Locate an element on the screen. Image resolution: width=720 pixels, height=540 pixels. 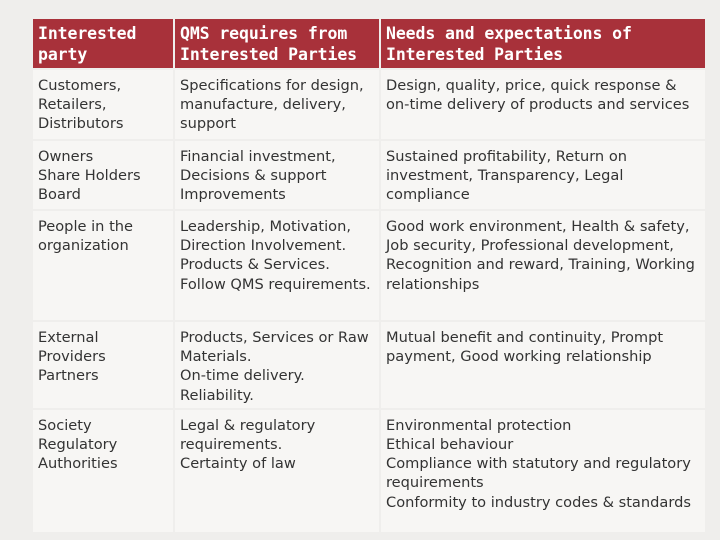
cell-party: People in the organization is located at coordinates (103, 265).